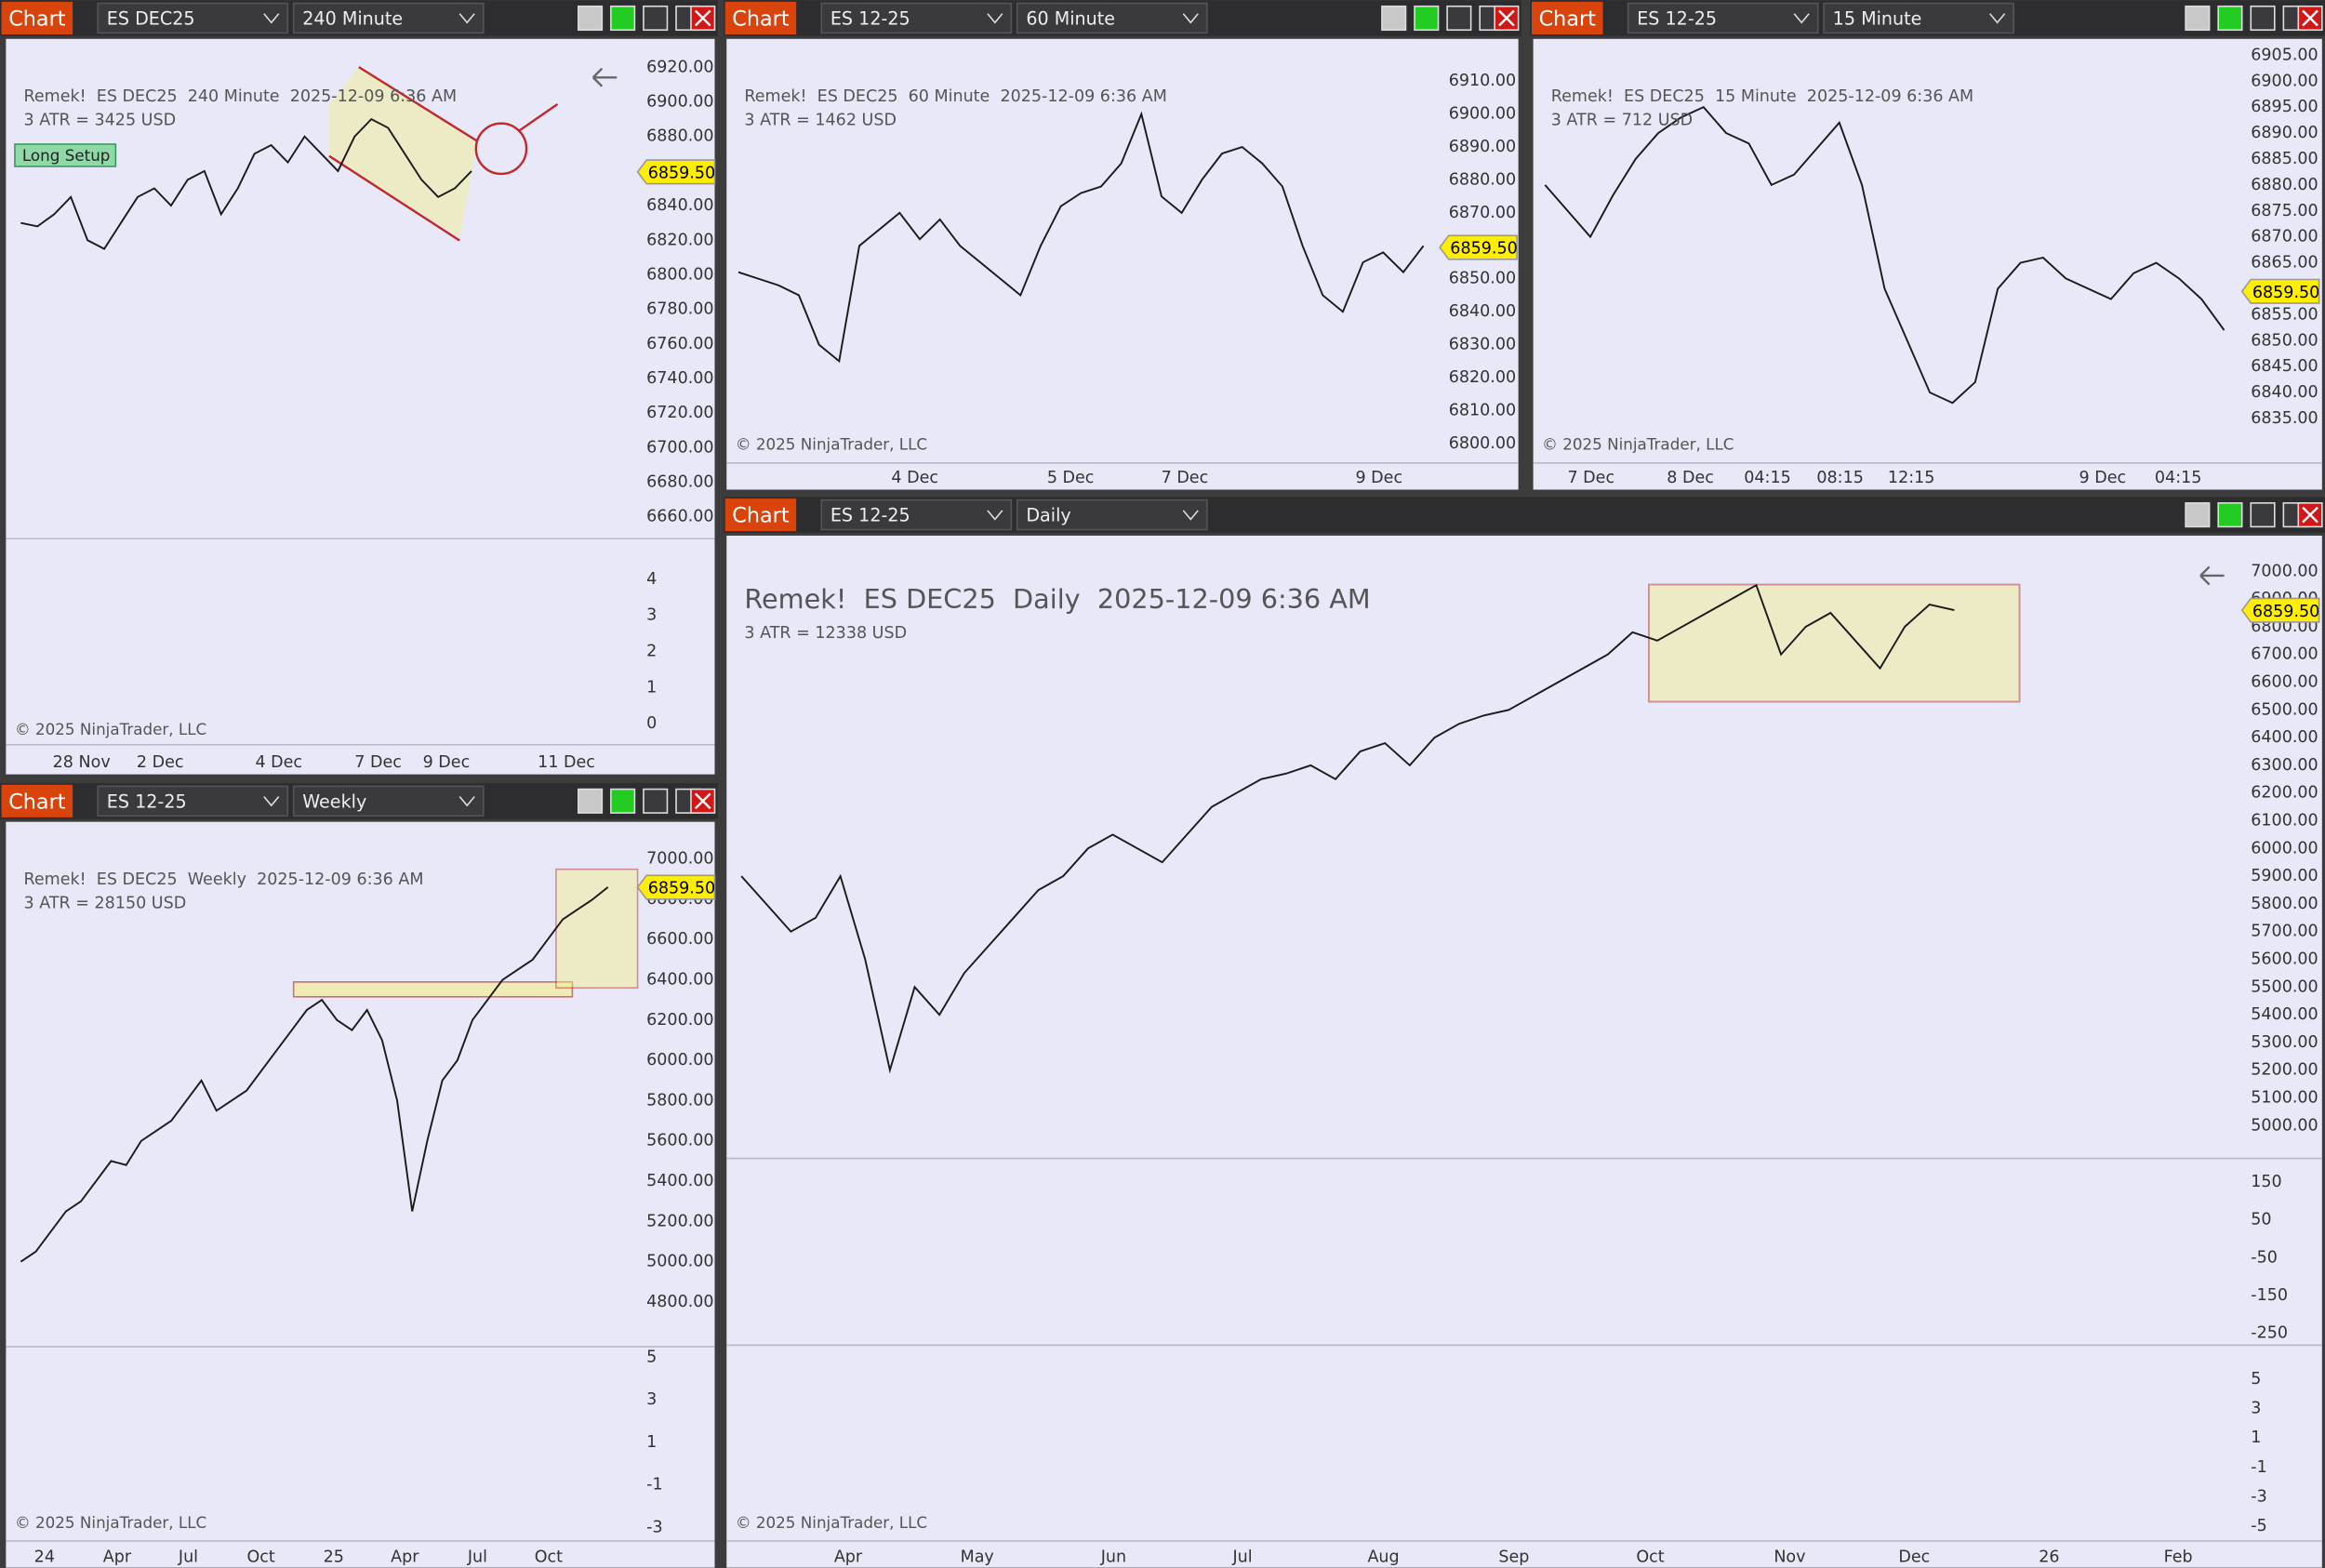  I want to click on close-icon, so click(702, 18).